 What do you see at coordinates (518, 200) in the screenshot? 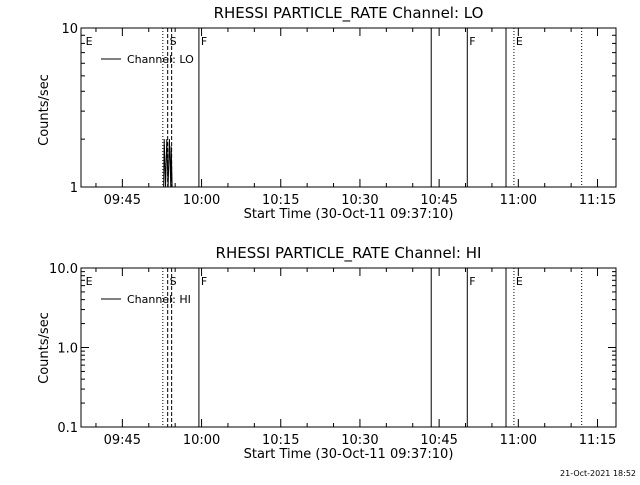
I see `panel-1-xtick-label: 11:00` at bounding box center [518, 200].